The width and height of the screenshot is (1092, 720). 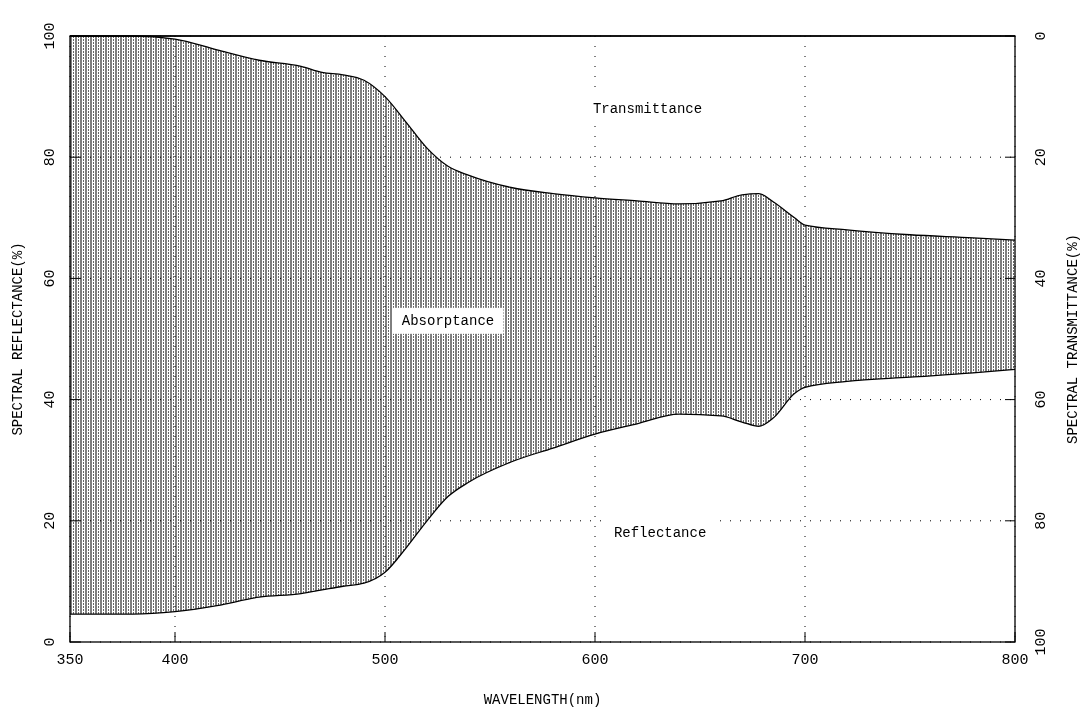 What do you see at coordinates (660, 532) in the screenshot?
I see `series-label: Reflectance` at bounding box center [660, 532].